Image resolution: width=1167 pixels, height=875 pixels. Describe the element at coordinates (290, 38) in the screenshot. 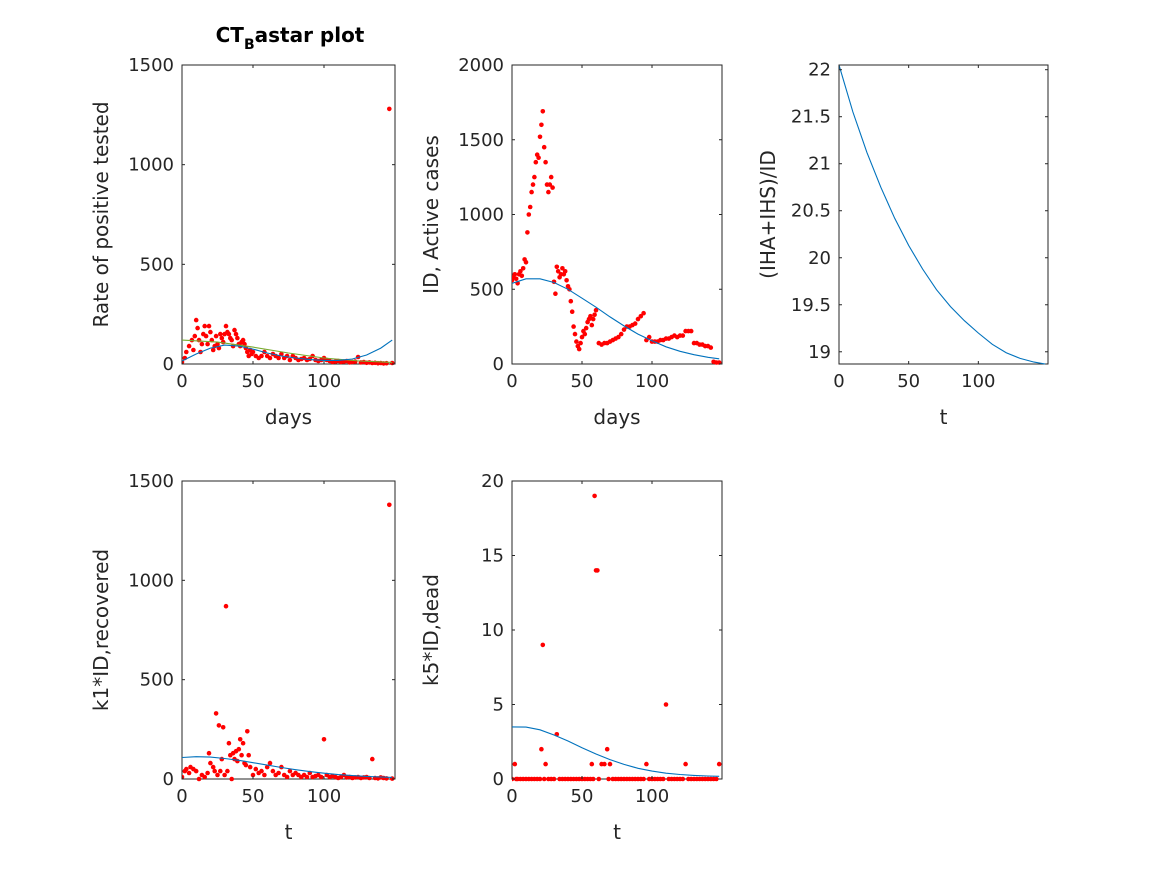

I see `chart-title: CTBastar plot` at that location.